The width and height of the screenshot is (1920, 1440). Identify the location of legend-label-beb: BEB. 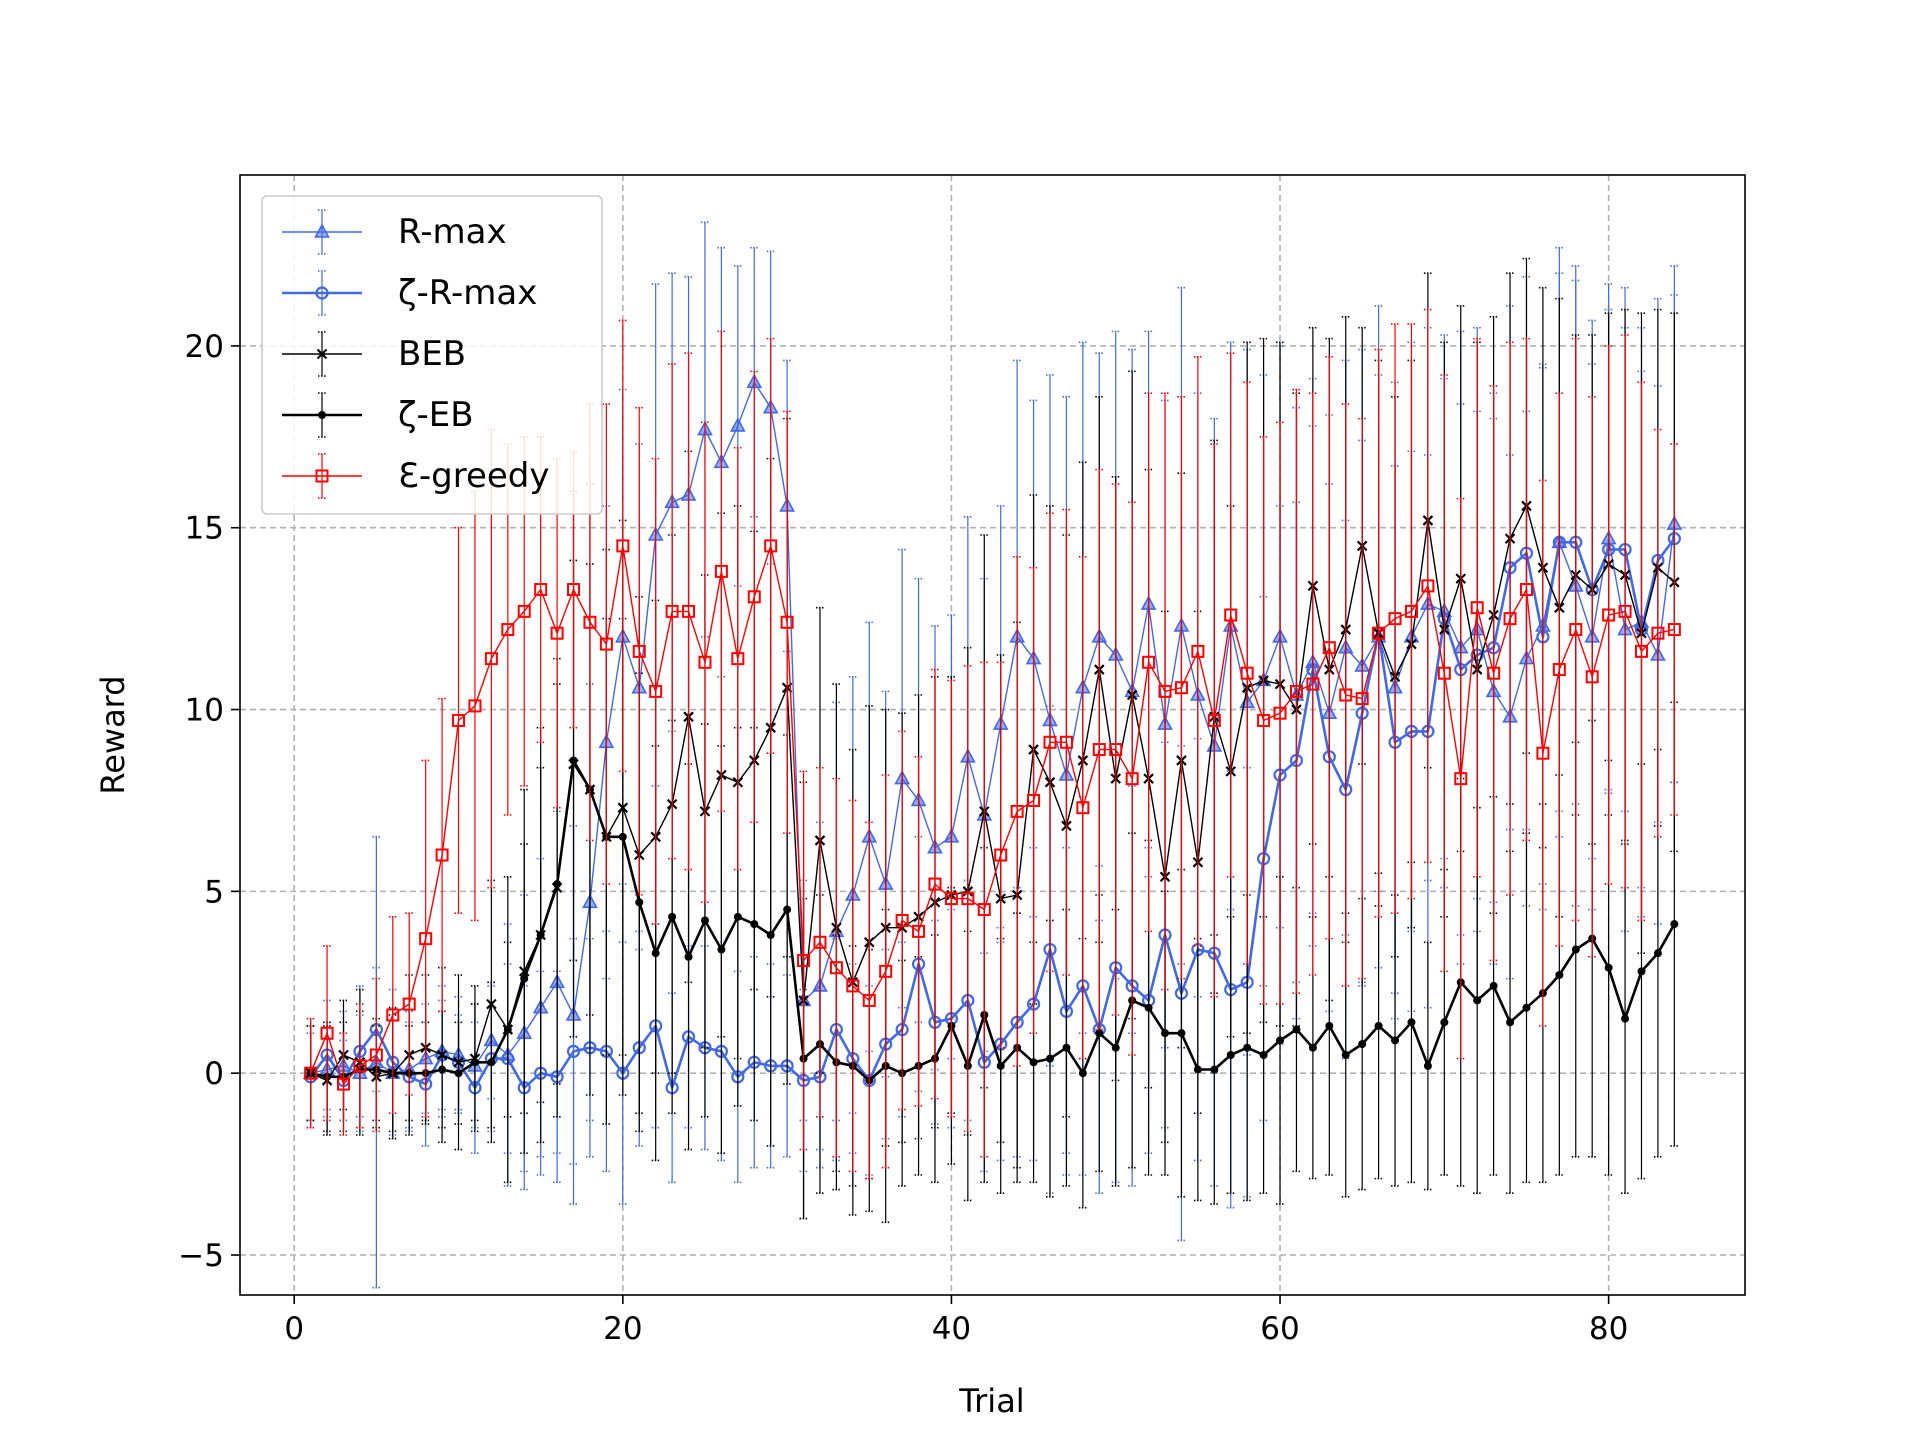
(432, 354).